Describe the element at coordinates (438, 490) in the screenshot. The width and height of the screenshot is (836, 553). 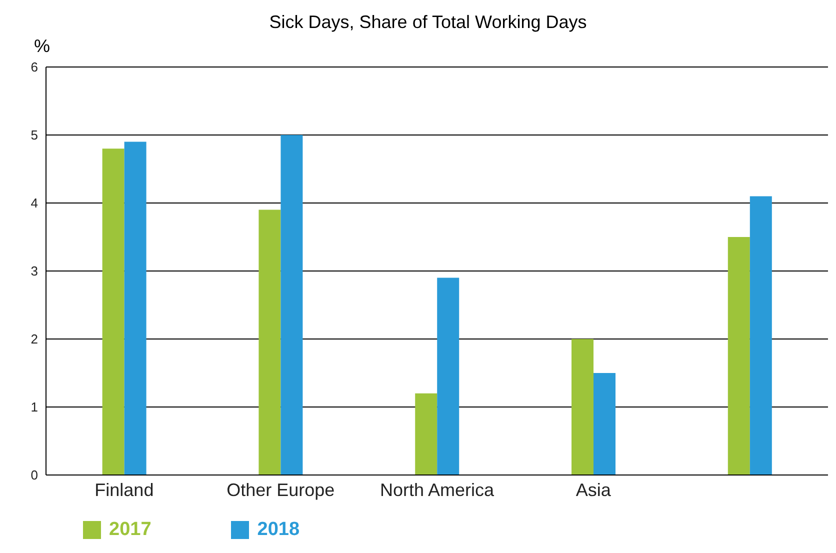
I see `x-tick-label: North America` at that location.